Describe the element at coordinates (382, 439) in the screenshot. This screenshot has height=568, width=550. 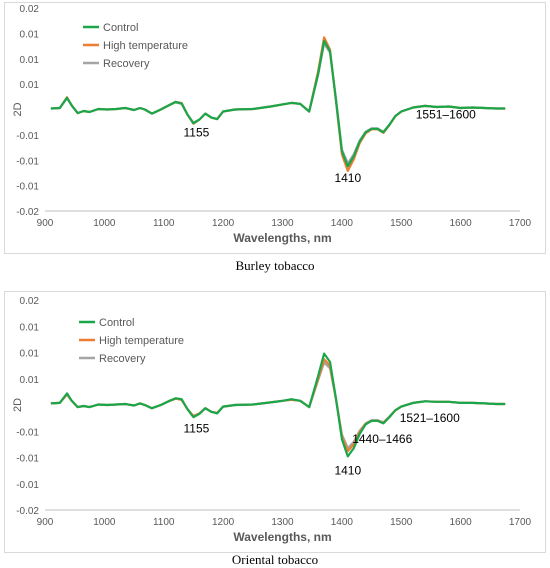
I see `annotation-label: 1440–1466` at that location.